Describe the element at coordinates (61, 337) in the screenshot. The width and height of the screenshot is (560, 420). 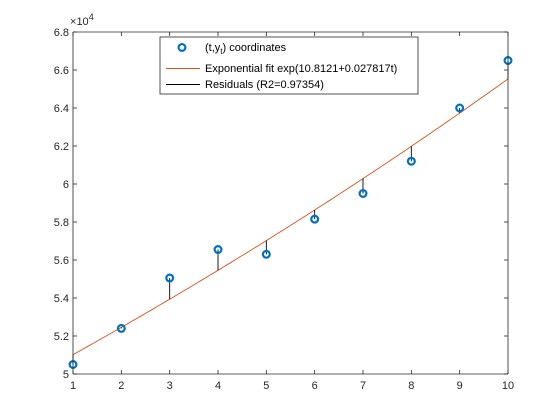
I see `y-tick-label: 5.2` at that location.